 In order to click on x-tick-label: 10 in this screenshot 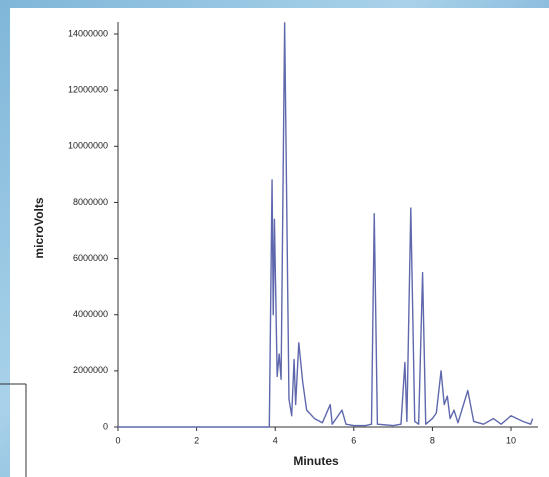, I will do `click(511, 440)`.